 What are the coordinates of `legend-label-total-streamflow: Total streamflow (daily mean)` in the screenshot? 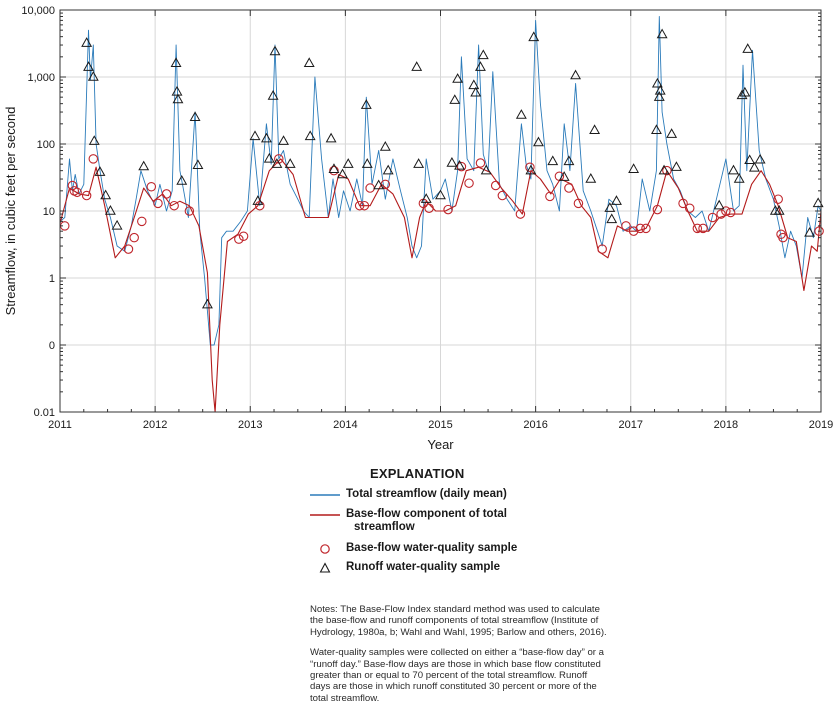 It's located at (426, 494).